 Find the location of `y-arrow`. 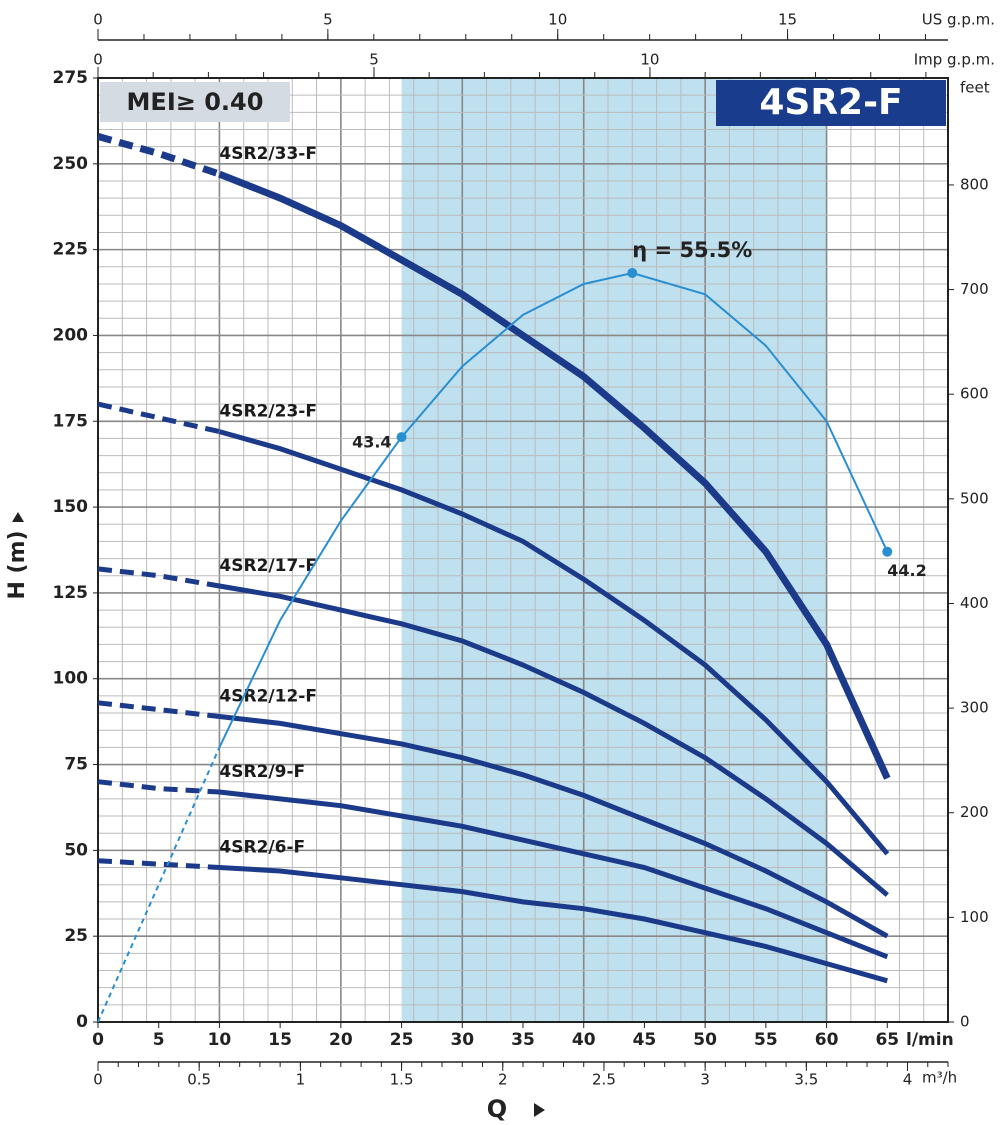

y-arrow is located at coordinates (18, 517).